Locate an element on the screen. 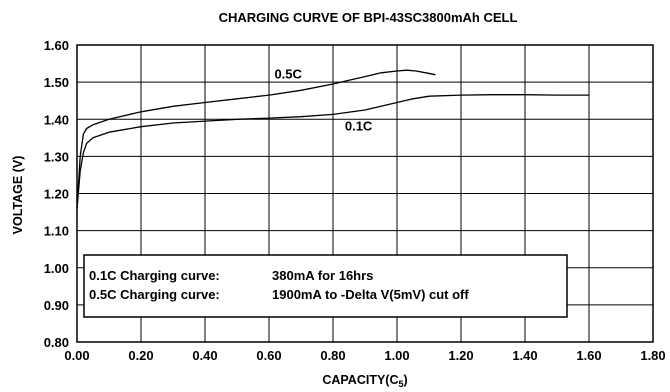 Image resolution: width=670 pixels, height=392 pixels. y-tick-label: 1.60 is located at coordinates (56, 45).